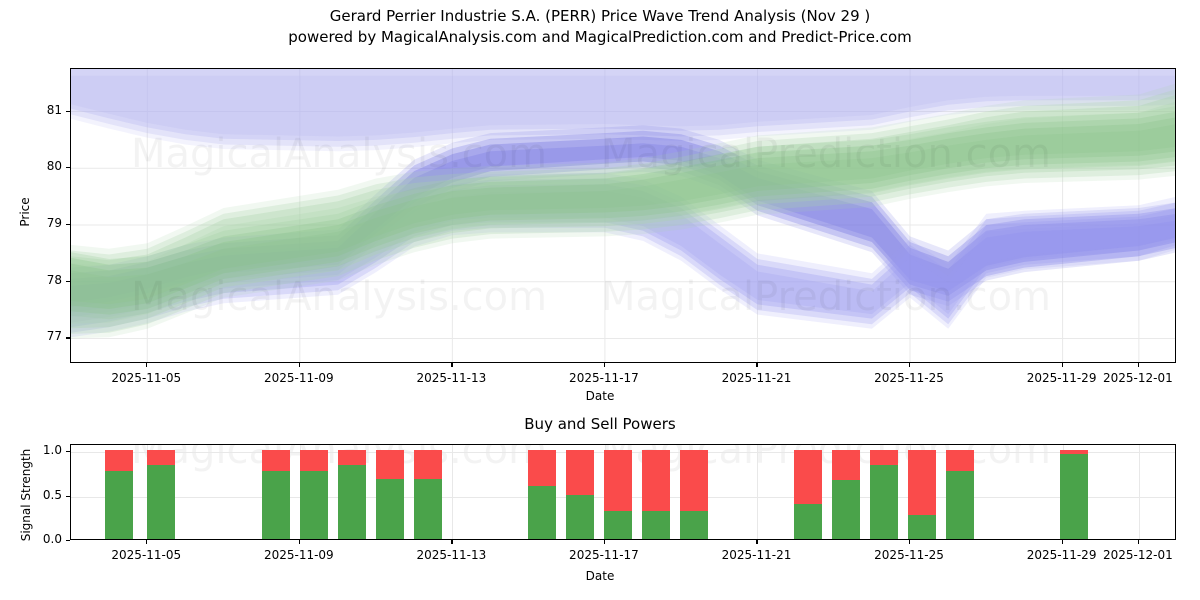 This screenshot has width=1200, height=600. I want to click on buy-sell-chart-title: Buy and Sell Powers, so click(600, 424).